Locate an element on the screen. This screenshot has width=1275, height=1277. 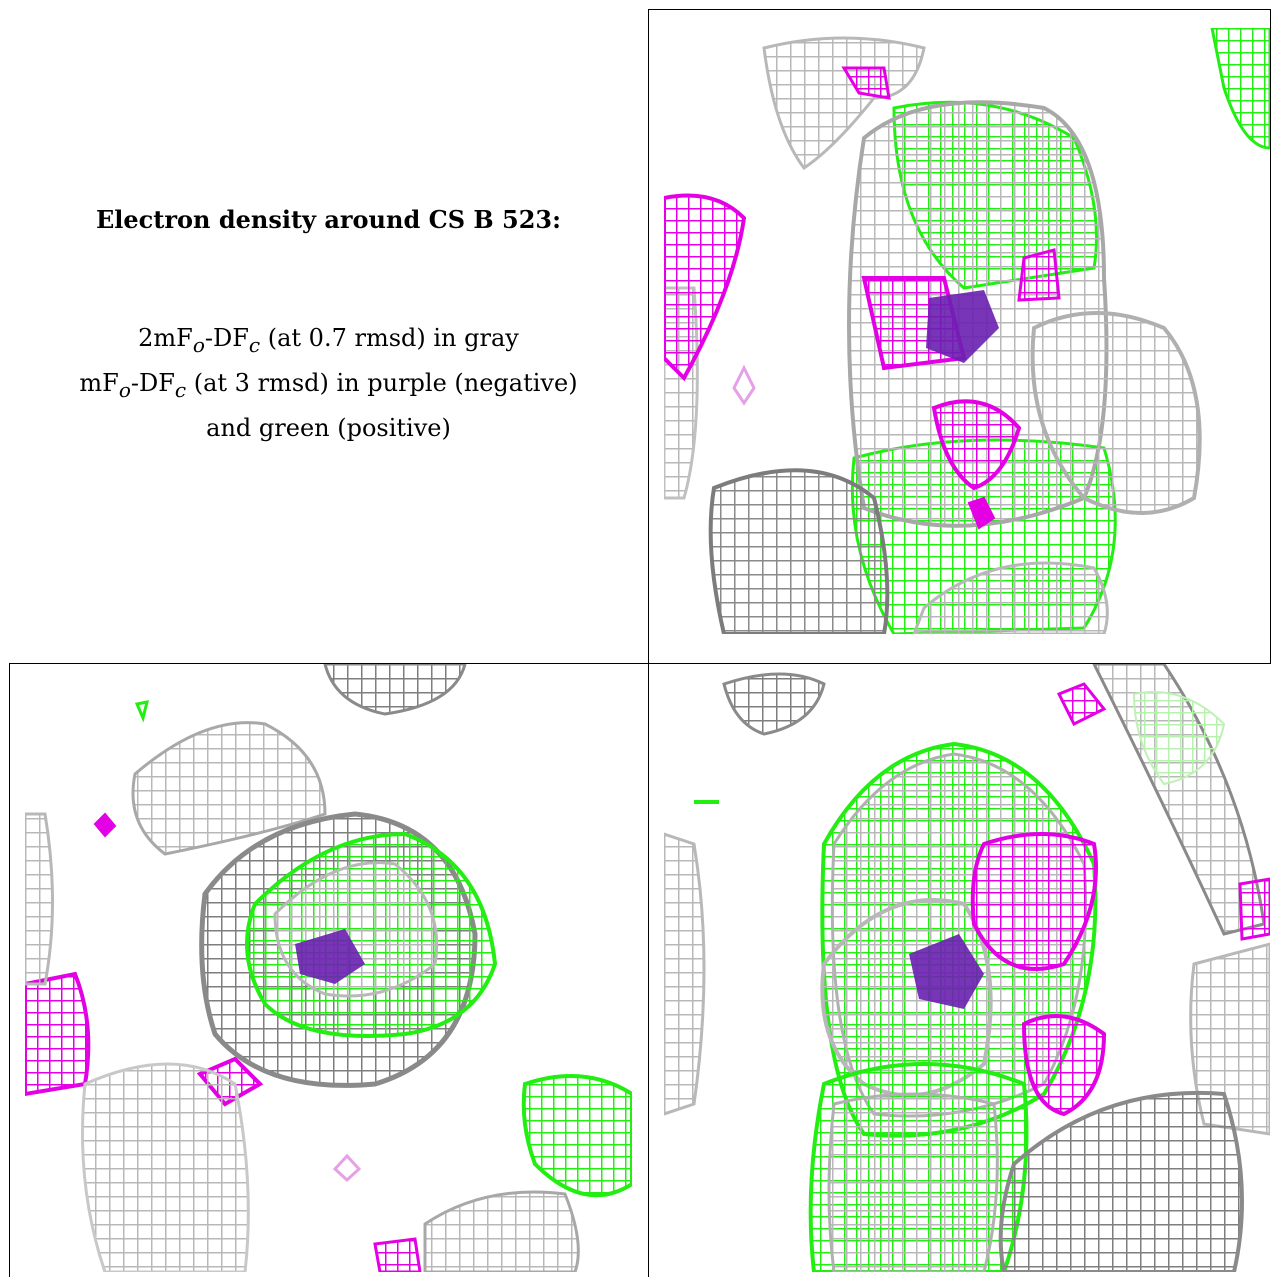
border-middle-vertical is located at coordinates (648, 643).